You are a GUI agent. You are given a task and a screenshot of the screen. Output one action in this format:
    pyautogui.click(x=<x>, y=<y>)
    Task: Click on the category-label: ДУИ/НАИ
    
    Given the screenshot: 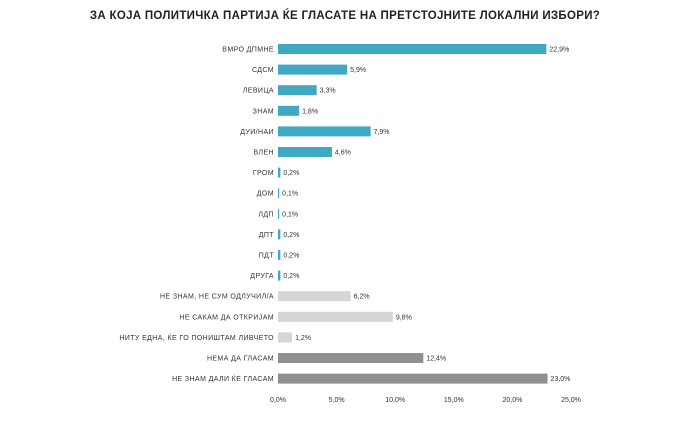 What is the action you would take?
    pyautogui.click(x=257, y=132)
    